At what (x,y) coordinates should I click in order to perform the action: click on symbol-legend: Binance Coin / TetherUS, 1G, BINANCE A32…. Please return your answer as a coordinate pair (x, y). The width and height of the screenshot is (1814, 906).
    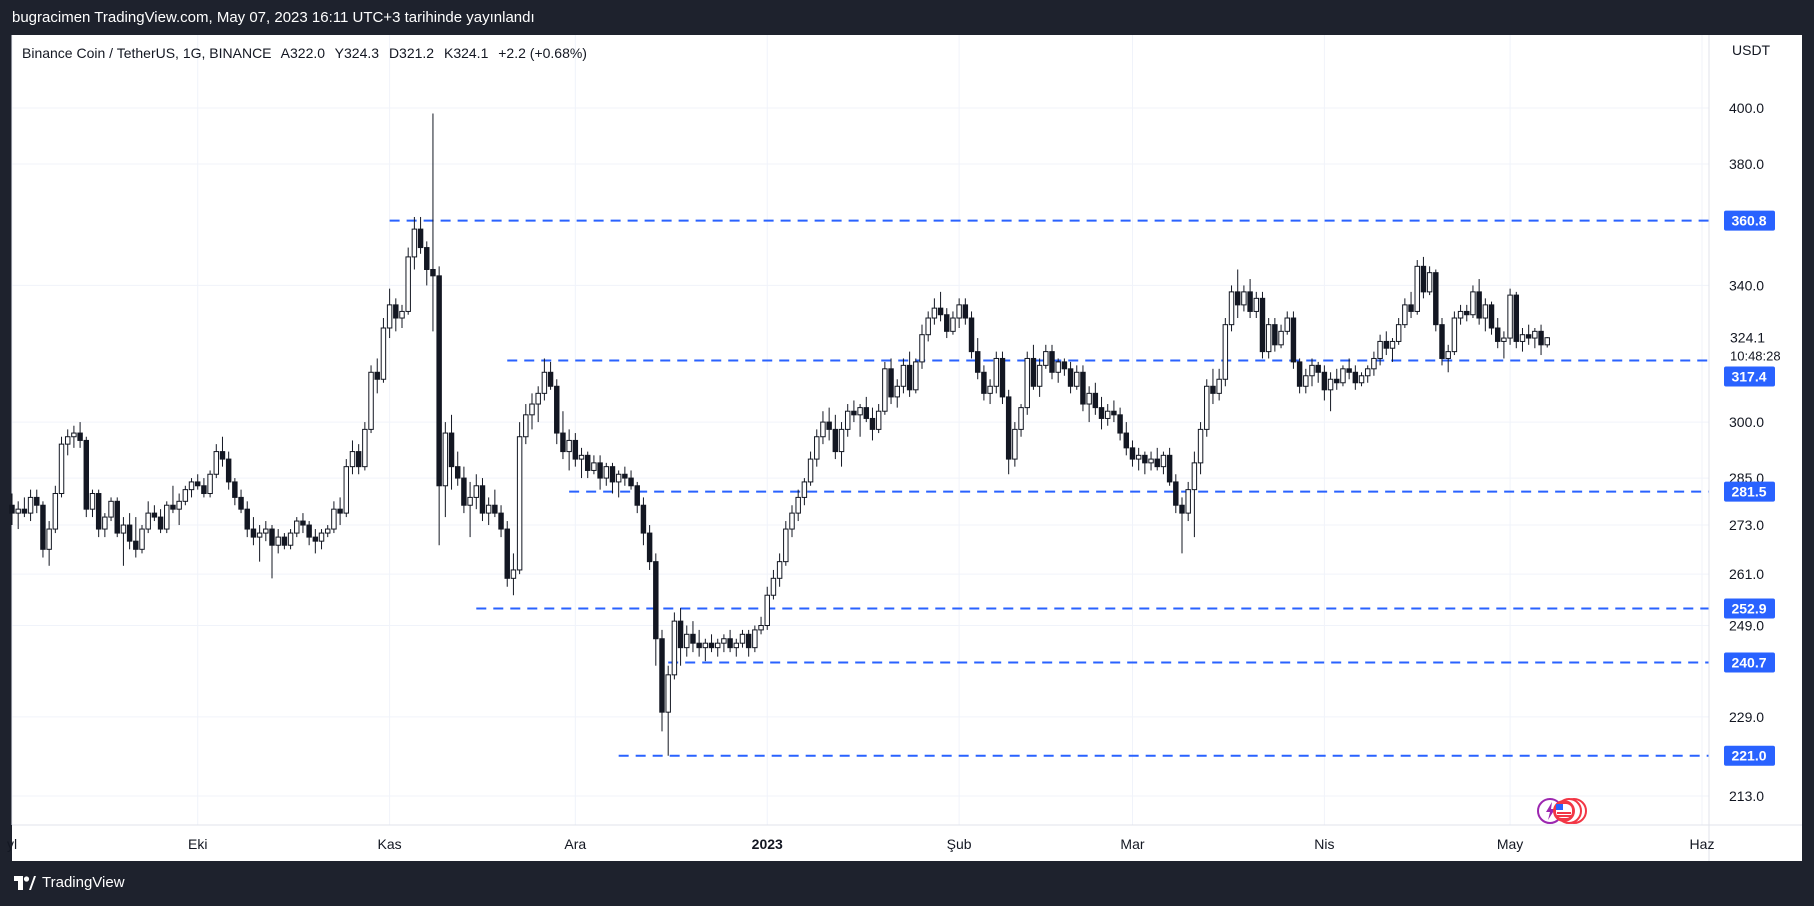
    Looking at the image, I should click on (307, 53).